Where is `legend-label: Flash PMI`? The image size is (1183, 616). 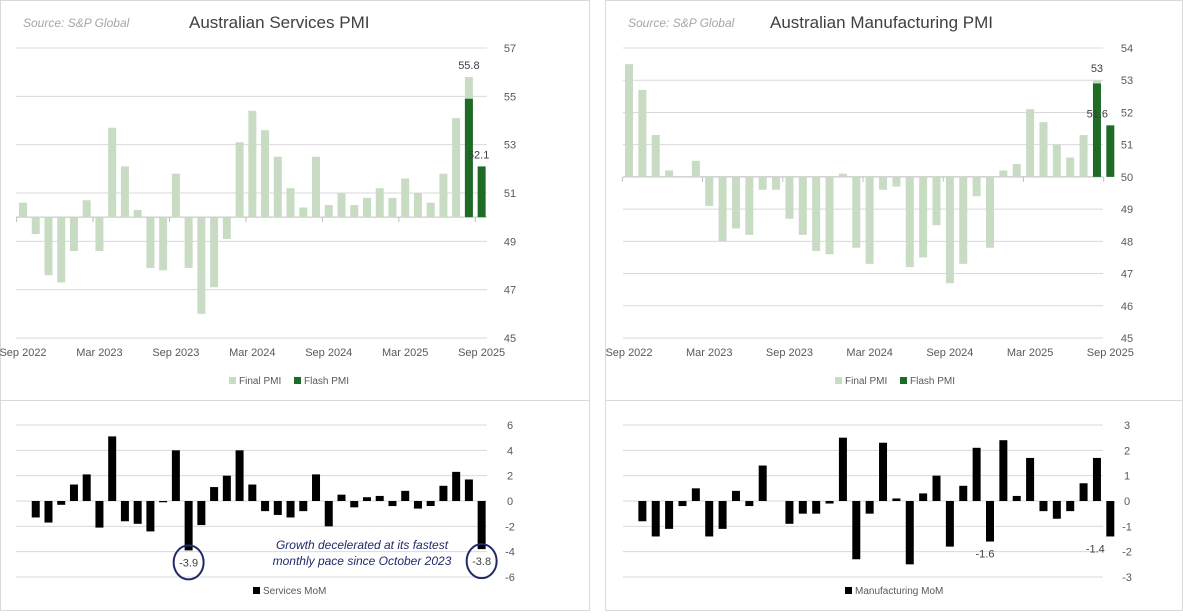 legend-label: Flash PMI is located at coordinates (932, 381).